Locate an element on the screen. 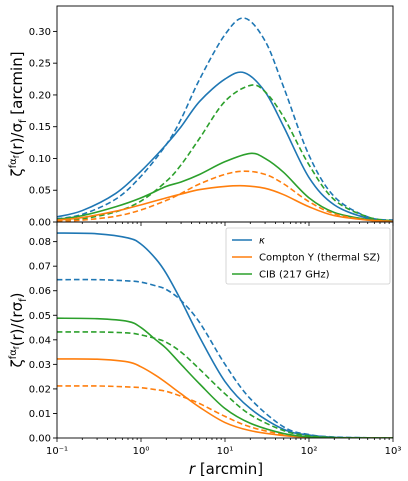 Image resolution: width=408 pixels, height=481 pixels. x-tick-label: 10³ is located at coordinates (393, 451).